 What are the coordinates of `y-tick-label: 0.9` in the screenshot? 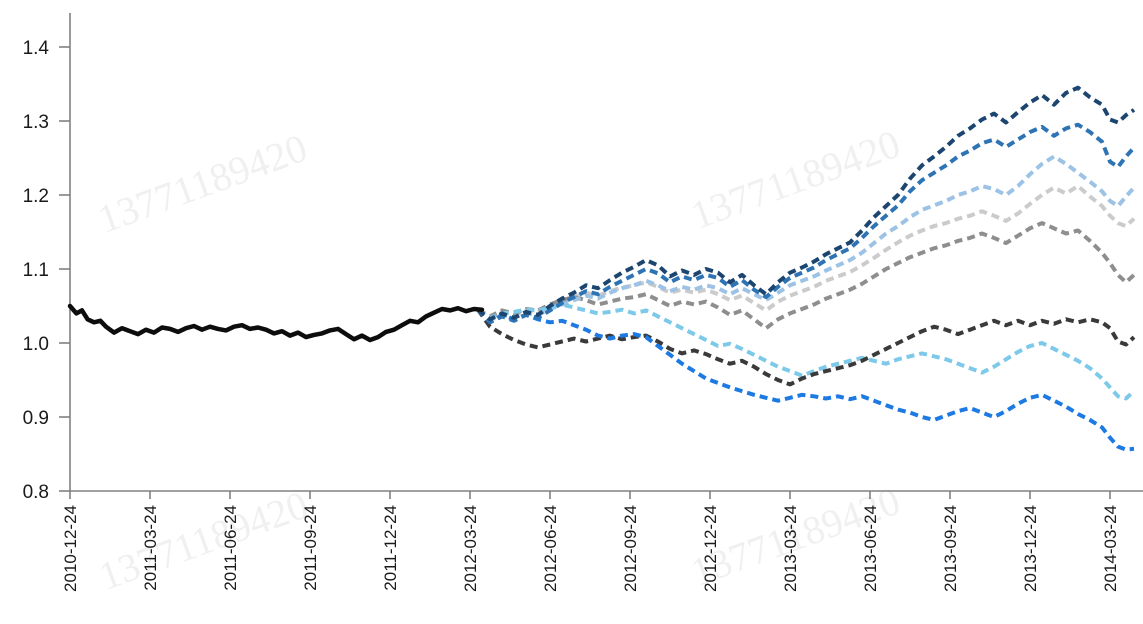 It's located at (36, 418).